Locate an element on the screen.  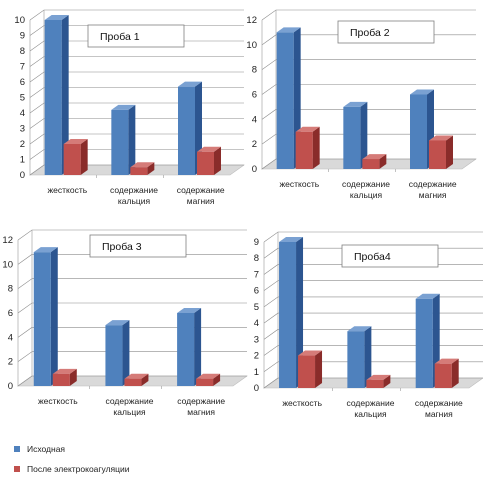
y-tick-label: 1 is located at coordinates (22, 160).